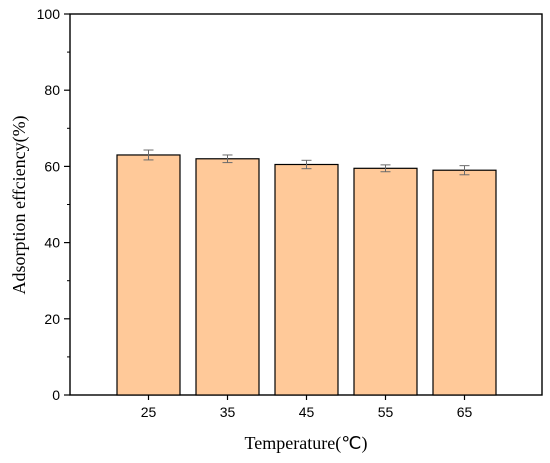 The height and width of the screenshot is (463, 550). Describe the element at coordinates (49, 14) in the screenshot. I see `y-tick-label: 100` at that location.